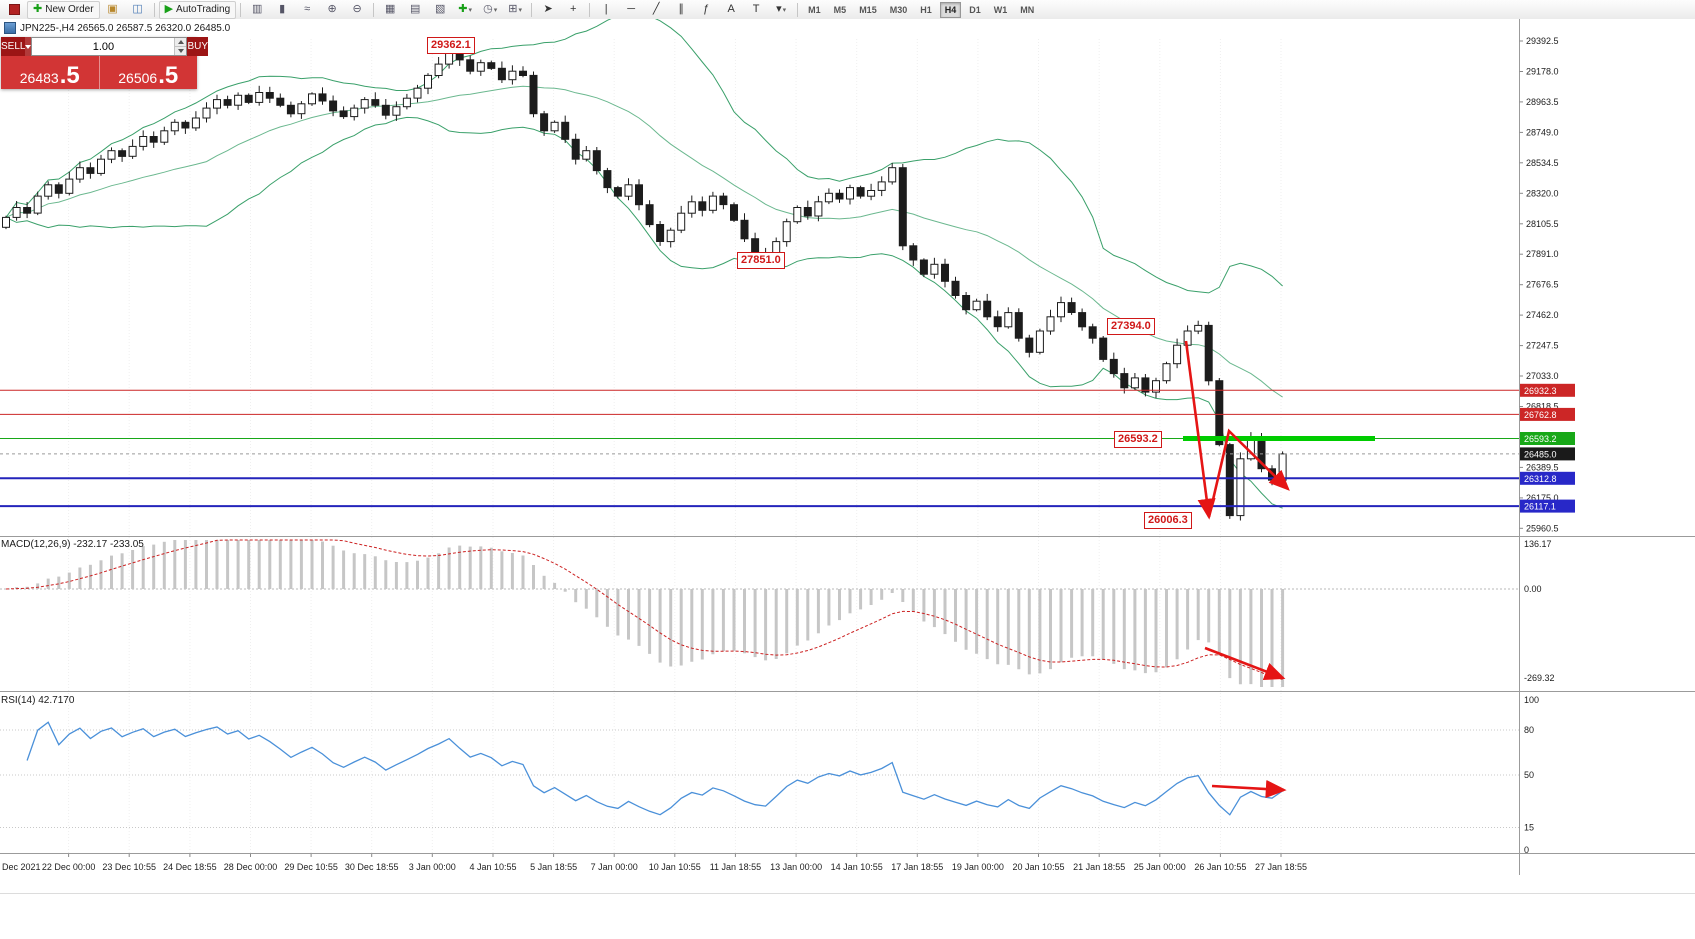  Describe the element at coordinates (432, 867) in the screenshot. I see `svg-text: 3 Jan 00:00` at that location.